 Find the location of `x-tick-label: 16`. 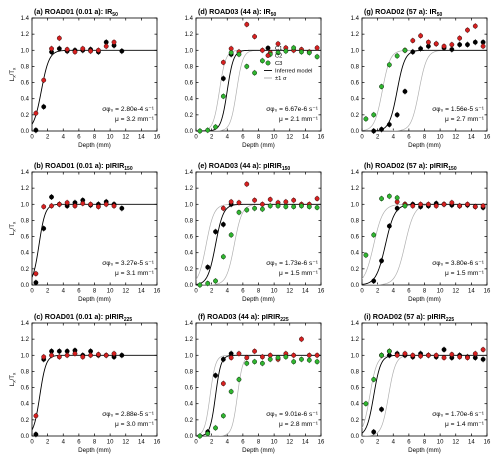

x-tick-label: 16 is located at coordinates (321, 443).